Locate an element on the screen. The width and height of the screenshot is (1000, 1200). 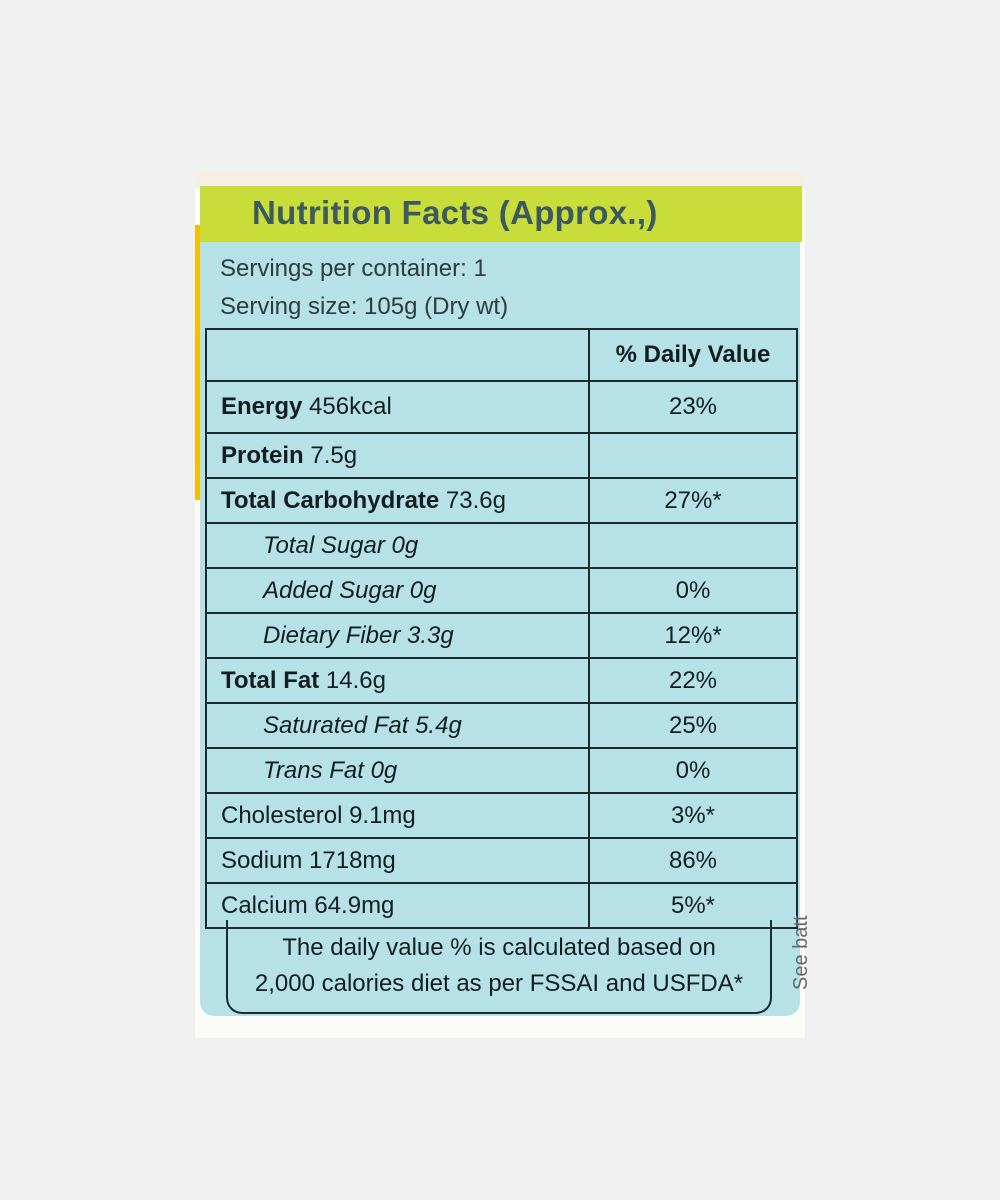
nutrient-dv: 22% is located at coordinates (693, 680).